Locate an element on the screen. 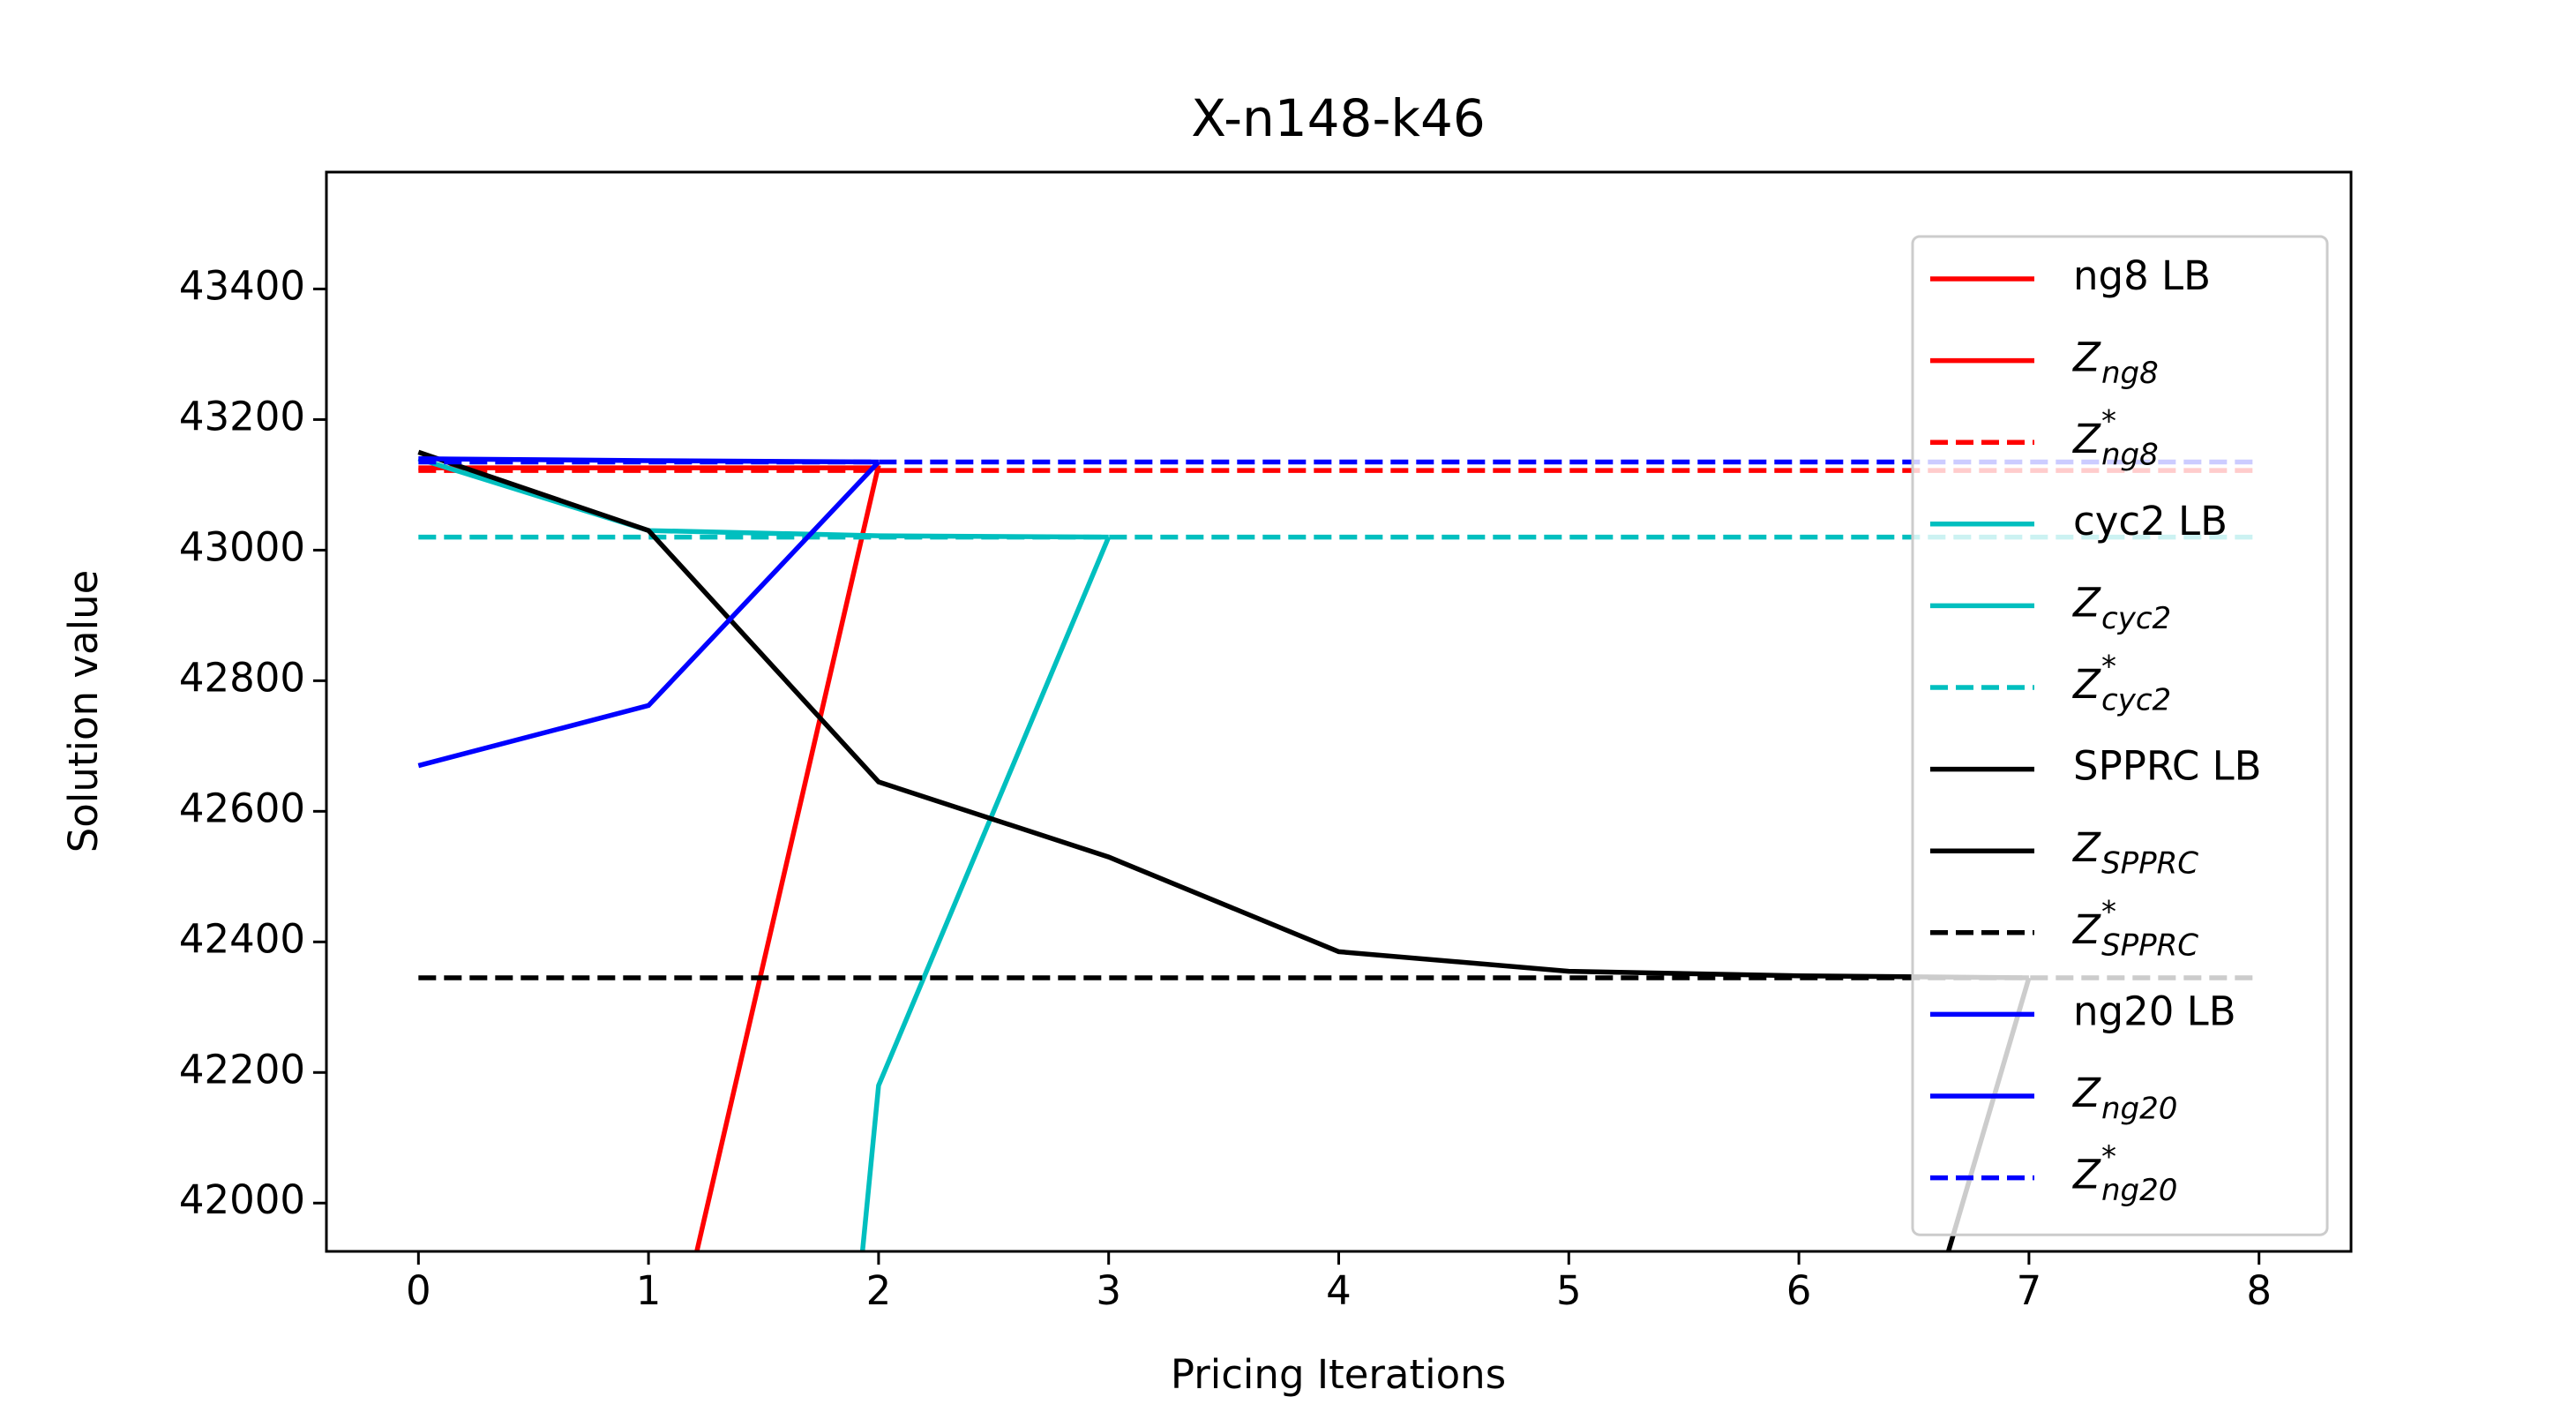 The width and height of the screenshot is (2576, 1412). x-tick-label: 7 is located at coordinates (2030, 1290).